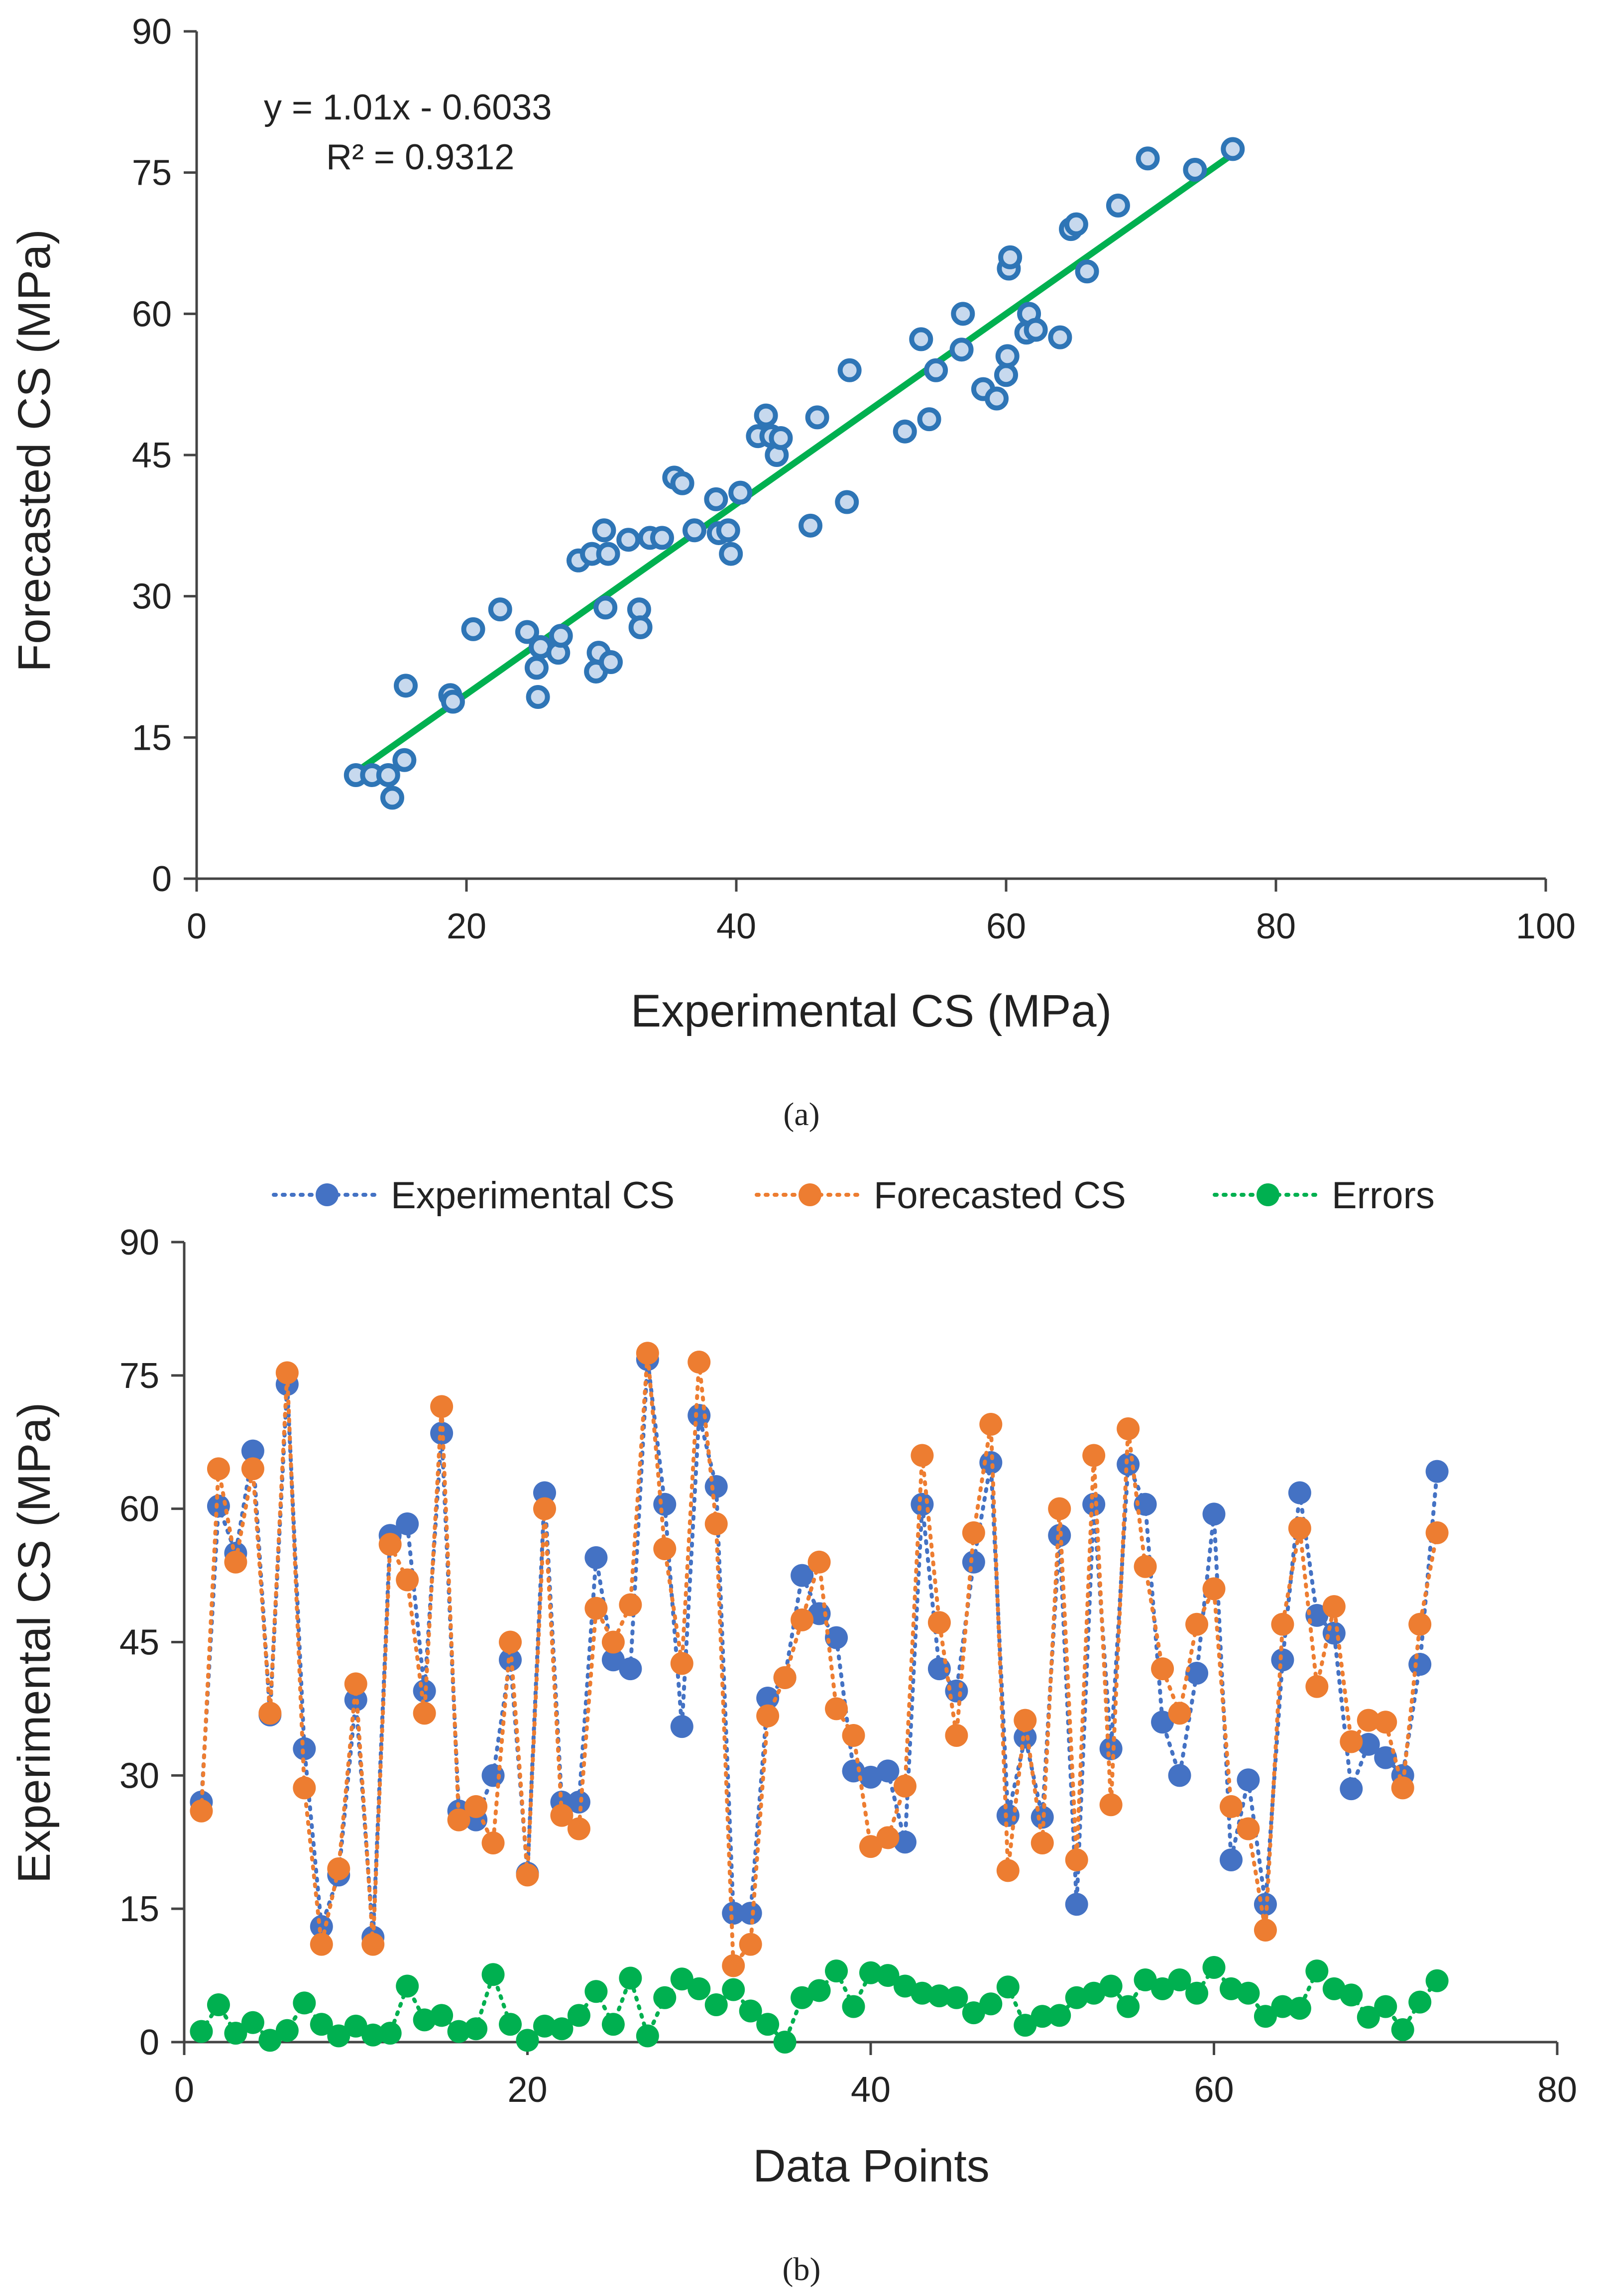 The image size is (1603, 2296). What do you see at coordinates (139, 1776) in the screenshot?
I see `b-y-tick-label: 30` at bounding box center [139, 1776].